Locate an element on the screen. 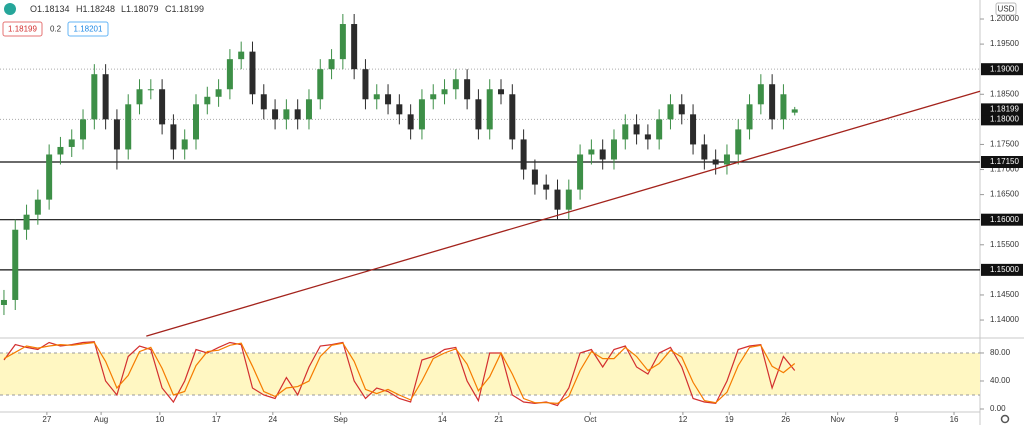 This screenshot has height=425, width=1024. y-tick-label: 1.19500 is located at coordinates (1004, 43).